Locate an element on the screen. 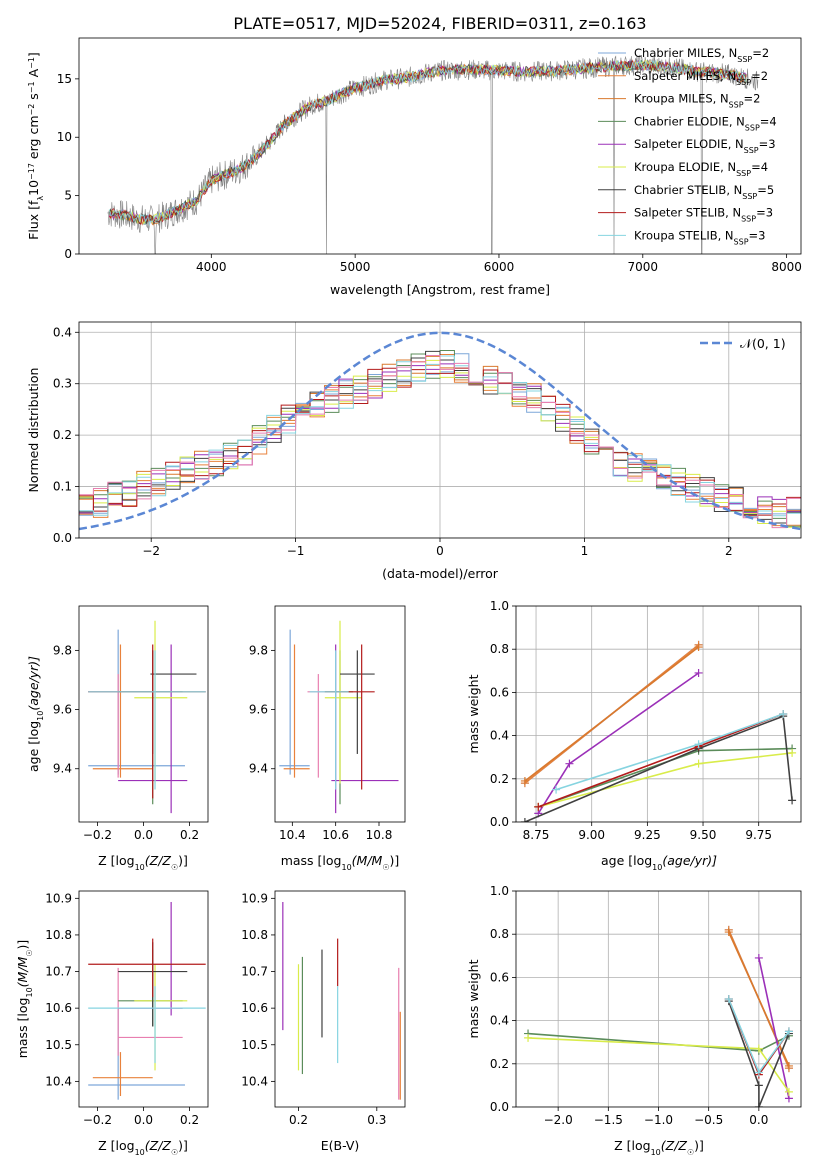 This screenshot has height=1170, width=819. x-tick-label: 0.3 is located at coordinates (376, 1120).